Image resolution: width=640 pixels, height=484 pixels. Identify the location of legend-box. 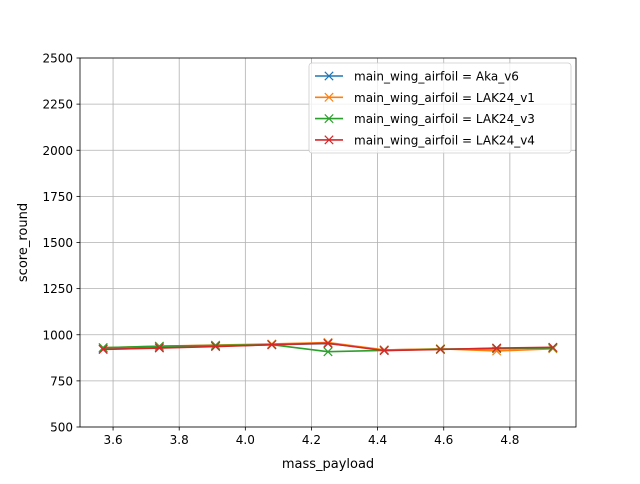
(440, 108).